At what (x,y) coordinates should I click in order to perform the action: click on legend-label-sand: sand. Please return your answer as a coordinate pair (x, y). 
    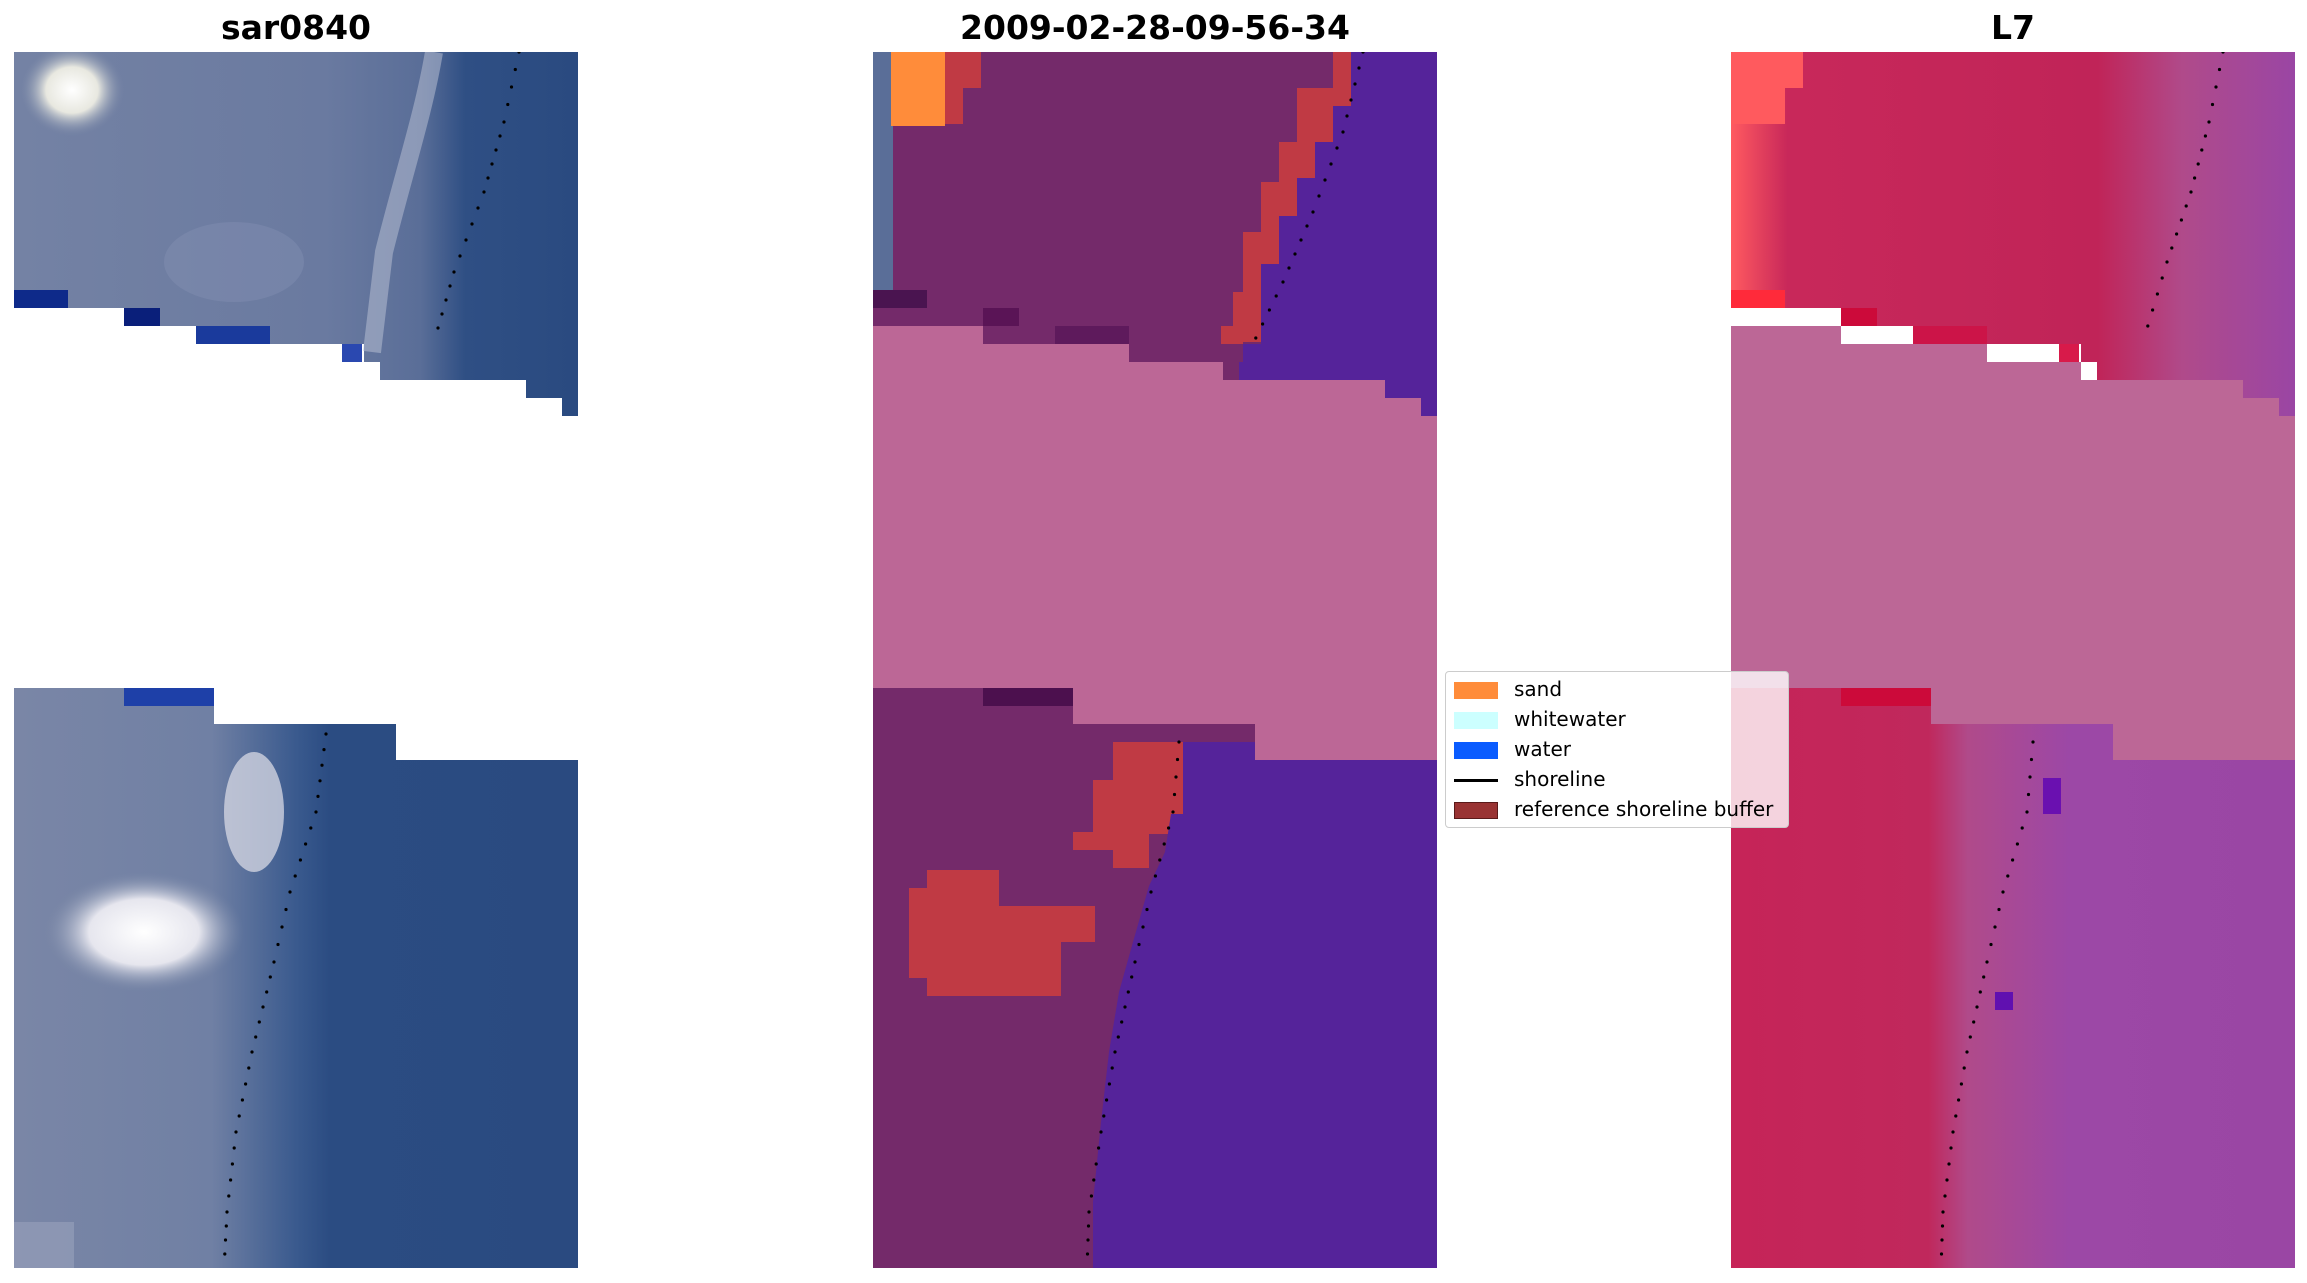
    Looking at the image, I should click on (1538, 689).